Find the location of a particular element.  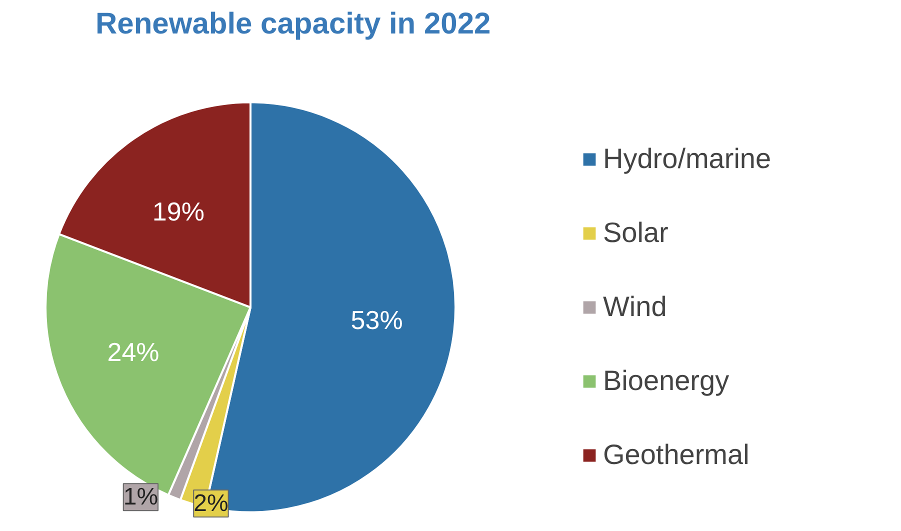

legend-label: Geothermal is located at coordinates (676, 455).